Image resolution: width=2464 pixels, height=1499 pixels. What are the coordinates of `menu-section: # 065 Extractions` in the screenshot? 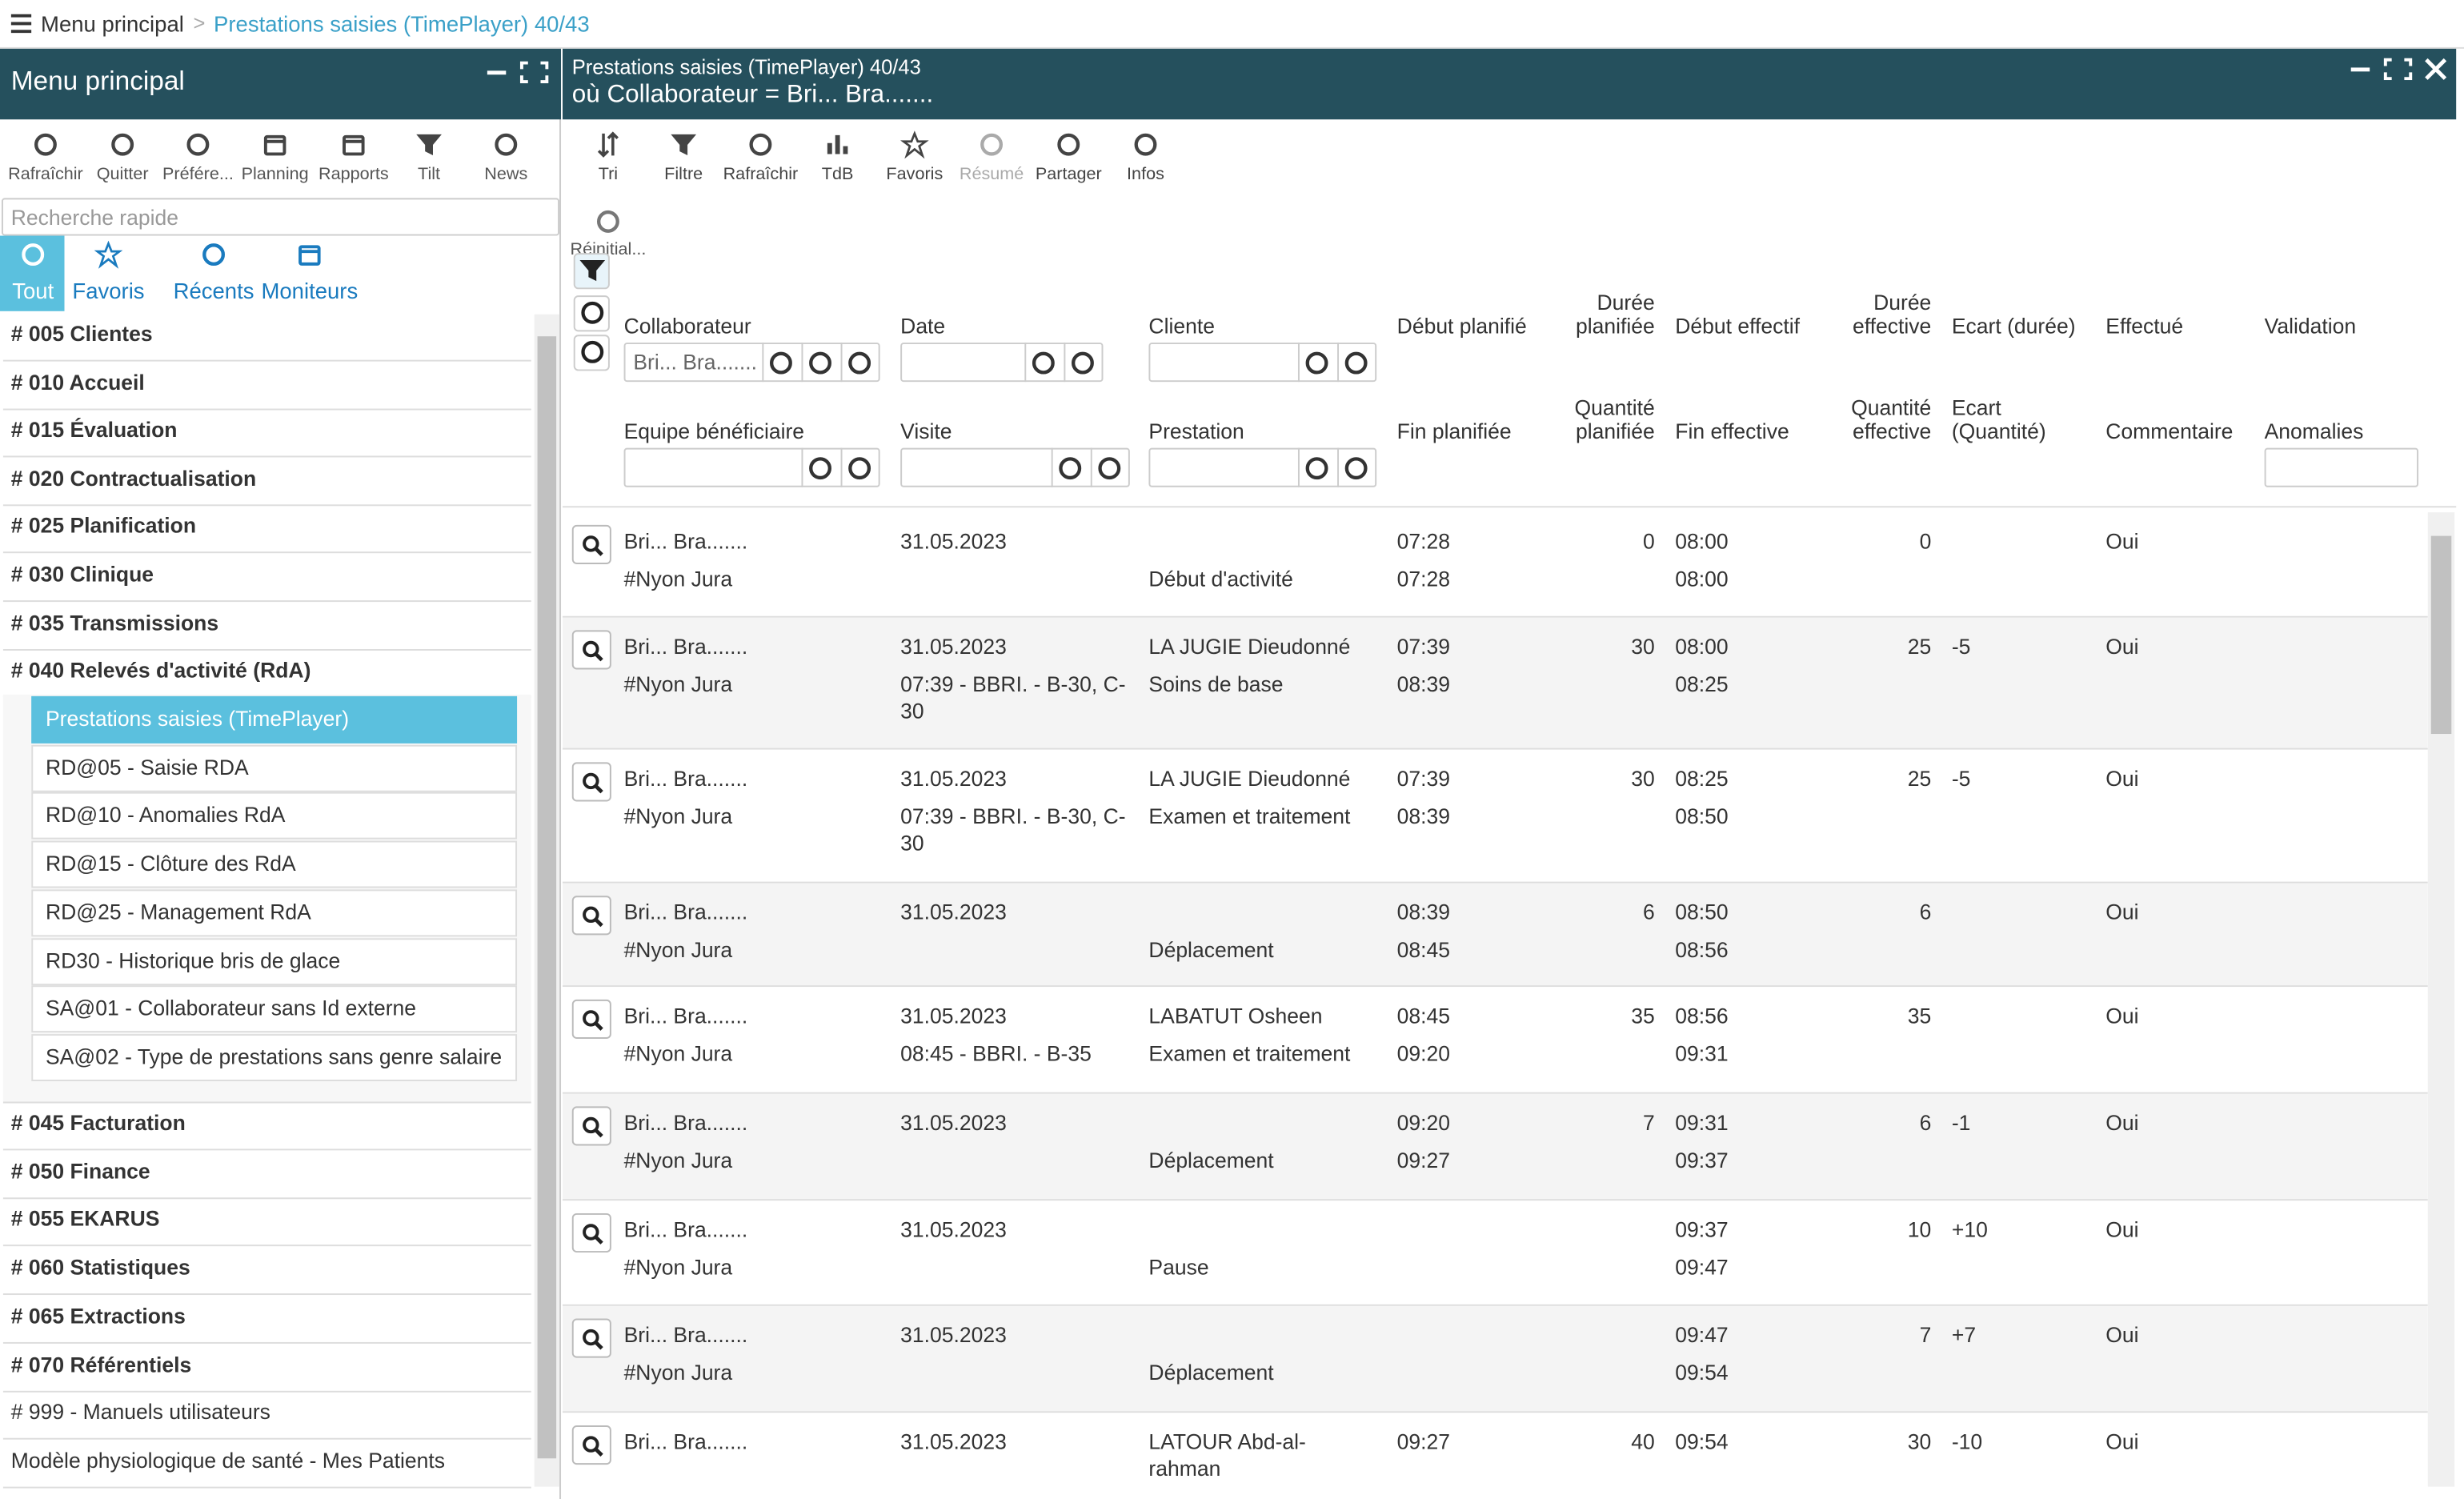 It's located at (267, 1319).